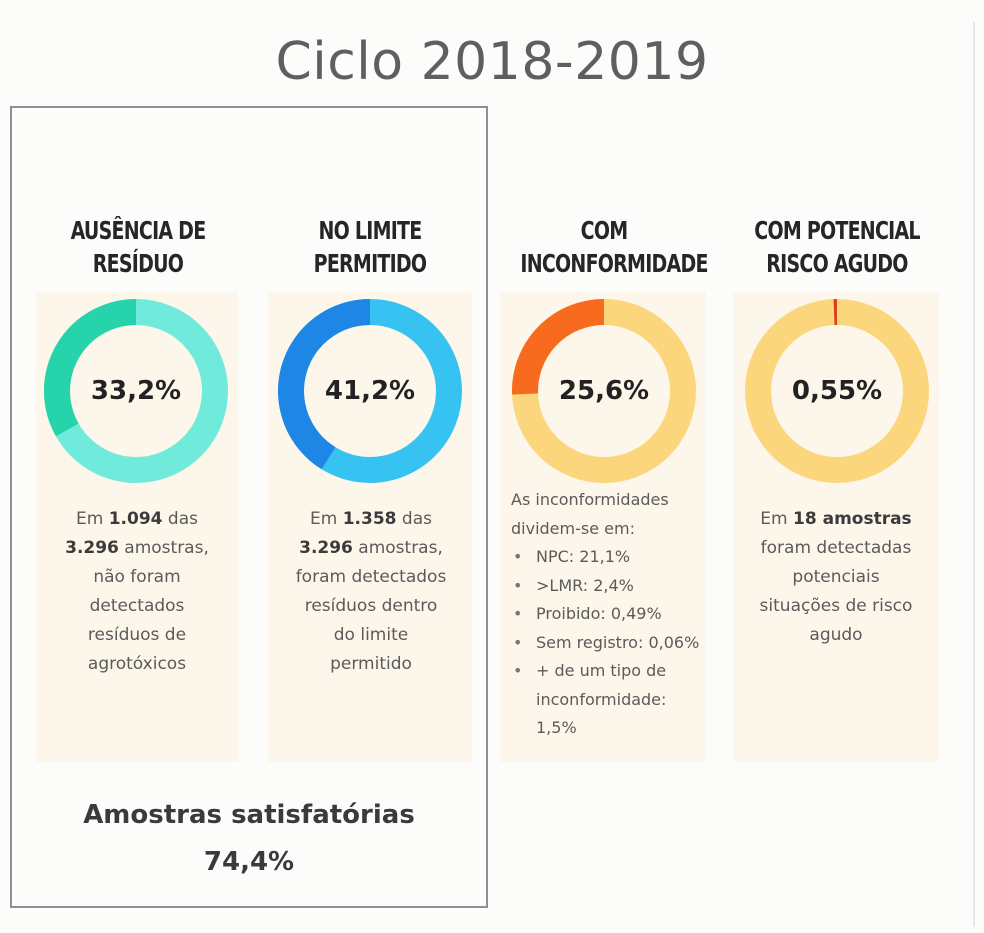  I want to click on satisfactory-label: Amostras satisfatórias, so click(249, 815).